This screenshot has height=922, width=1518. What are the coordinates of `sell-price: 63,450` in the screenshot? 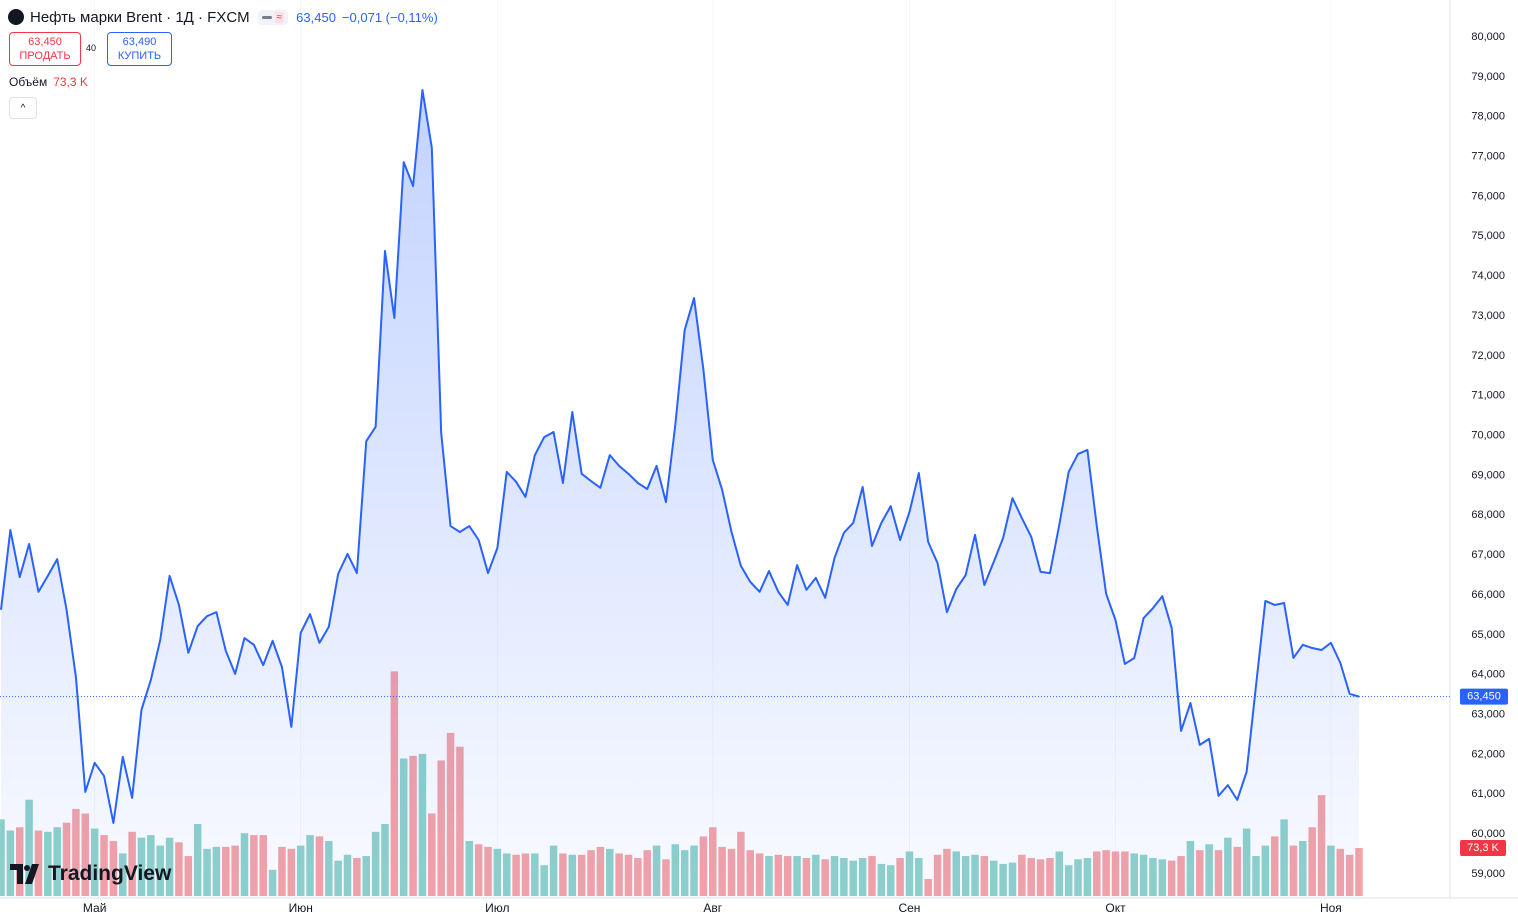 It's located at (45, 42).